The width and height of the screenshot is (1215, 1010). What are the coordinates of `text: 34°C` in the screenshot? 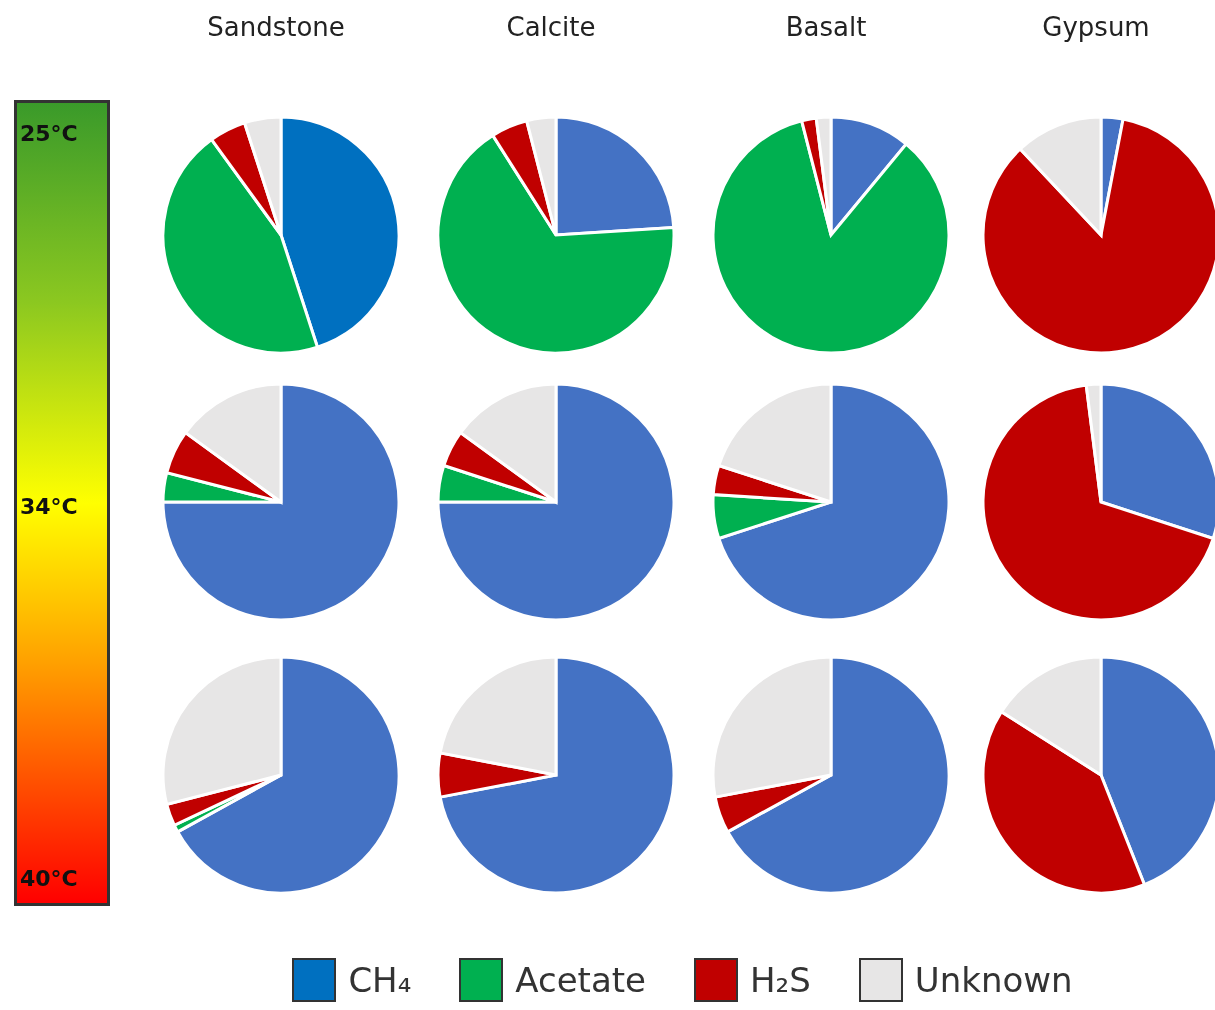 It's located at (49, 506).